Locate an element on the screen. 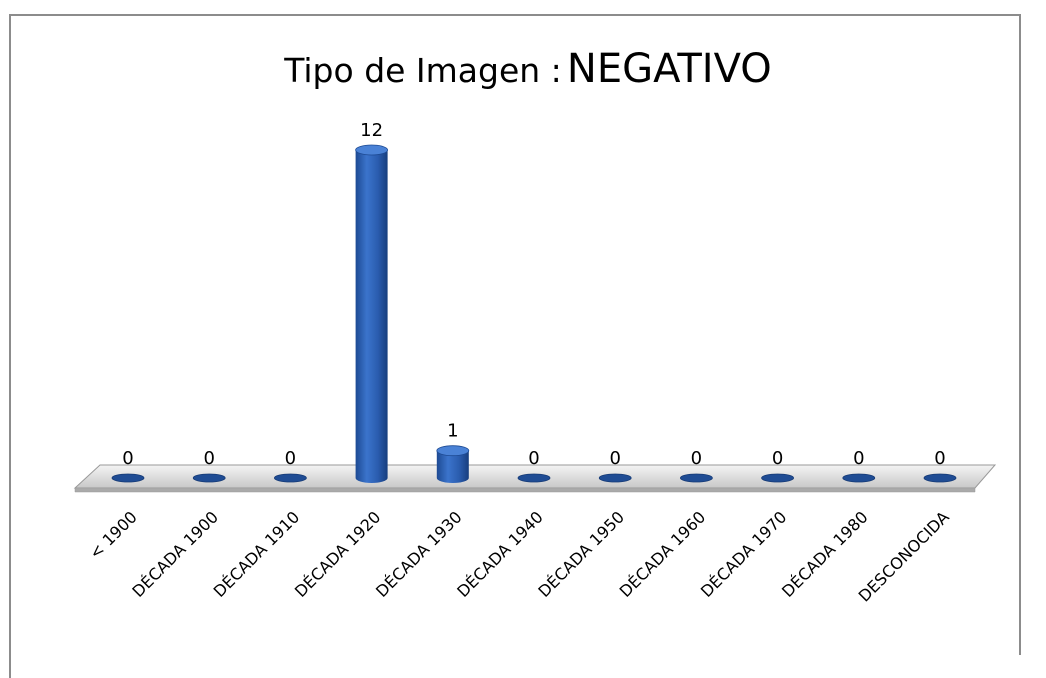  x-tick-label: DÉCADA 1980 is located at coordinates (825, 554).